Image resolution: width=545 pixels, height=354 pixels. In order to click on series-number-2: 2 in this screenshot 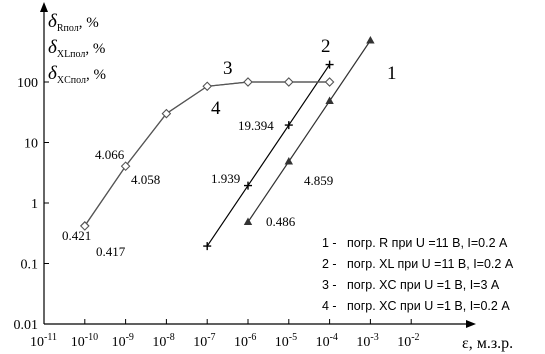, I will do `click(326, 46)`.